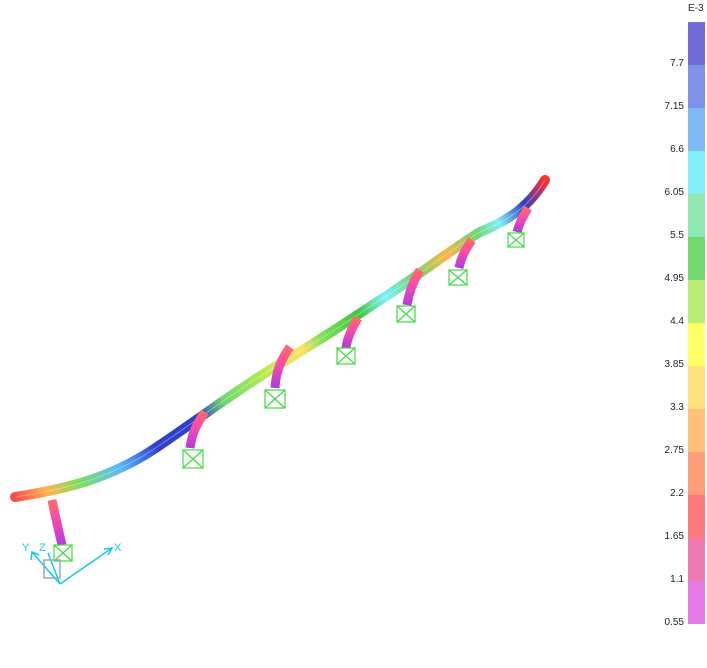 This screenshot has width=707, height=668. I want to click on support-4-icon, so click(346, 356).